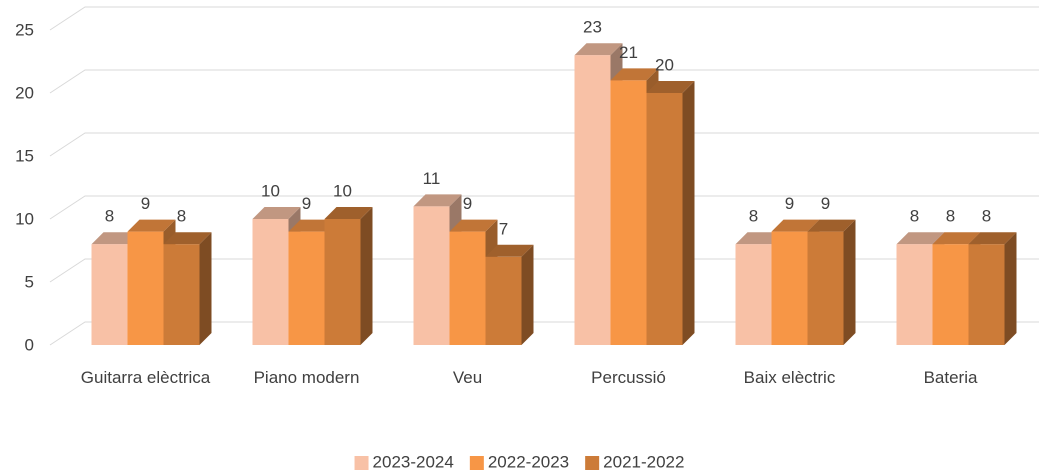 This screenshot has height=474, width=1039. Describe the element at coordinates (24, 29) in the screenshot. I see `y-tick-label: 25` at that location.